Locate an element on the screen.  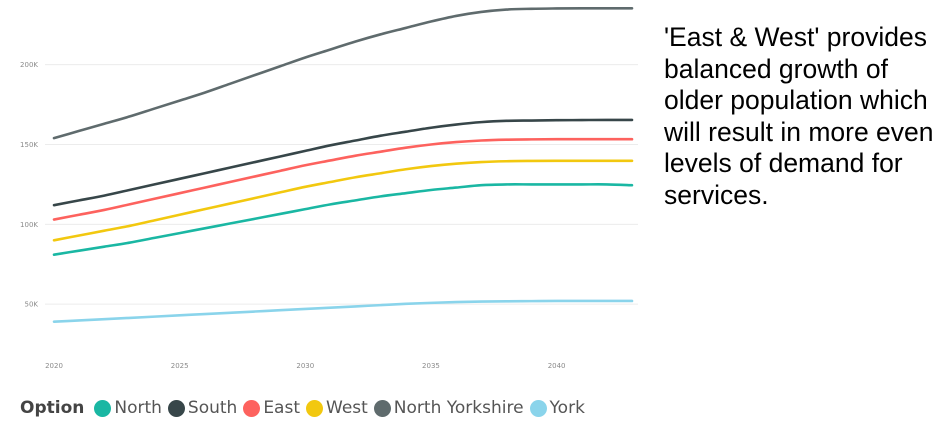
y-tick-label: 150K is located at coordinates (29, 145).